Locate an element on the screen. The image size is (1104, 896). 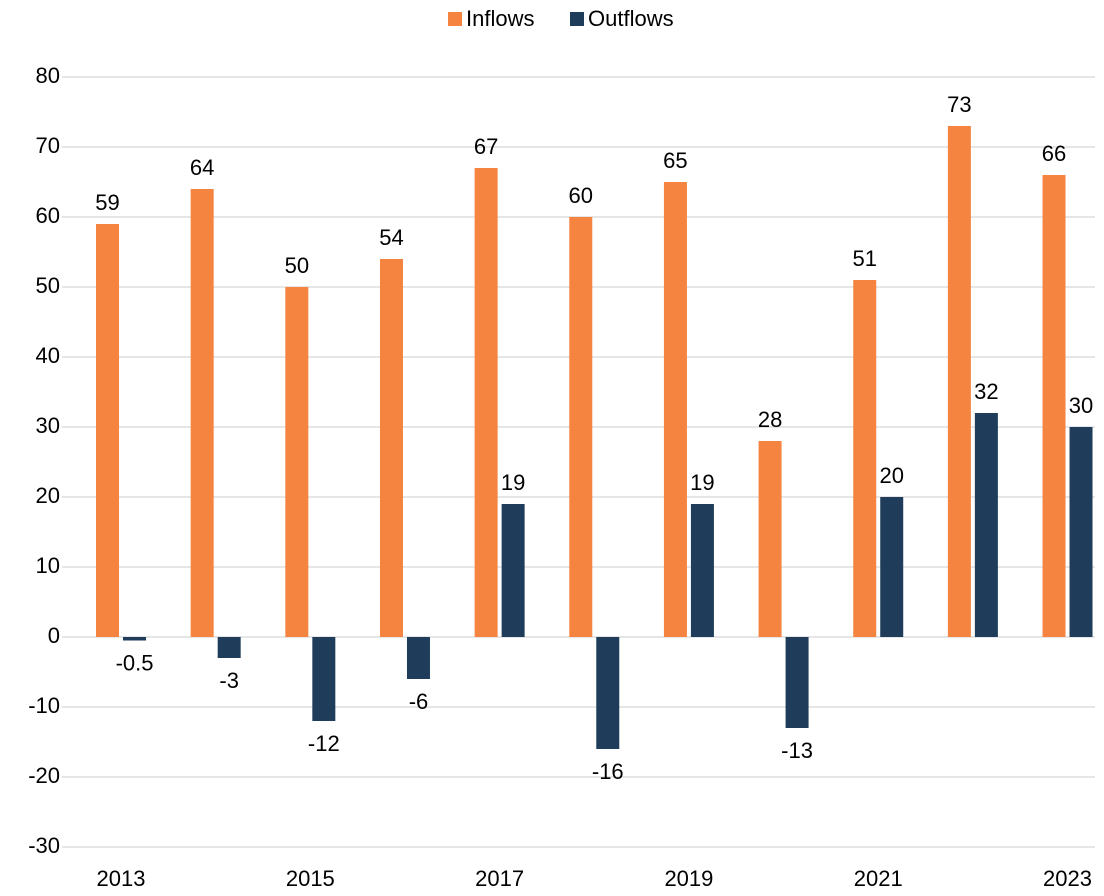
data-label: 30 is located at coordinates (1081, 405).